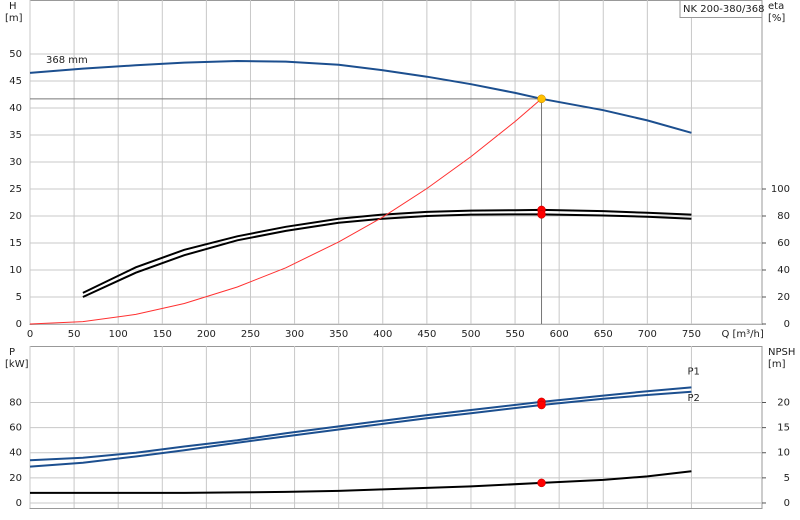  Describe the element at coordinates (118, 334) in the screenshot. I see `x-tick-label: 100` at that location.